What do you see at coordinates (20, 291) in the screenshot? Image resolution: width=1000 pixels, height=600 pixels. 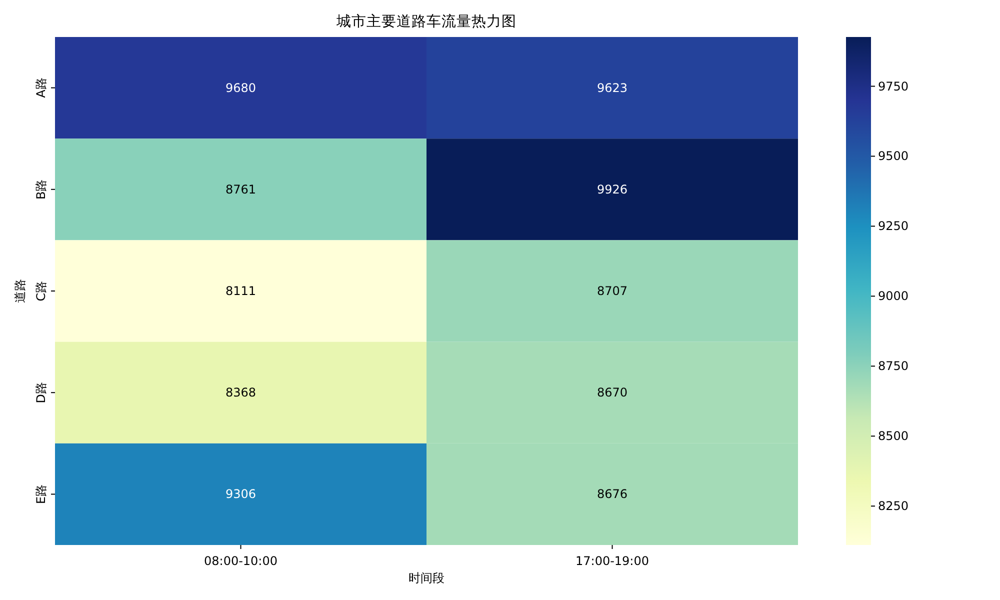 I see `y-axis-title: 道路` at bounding box center [20, 291].